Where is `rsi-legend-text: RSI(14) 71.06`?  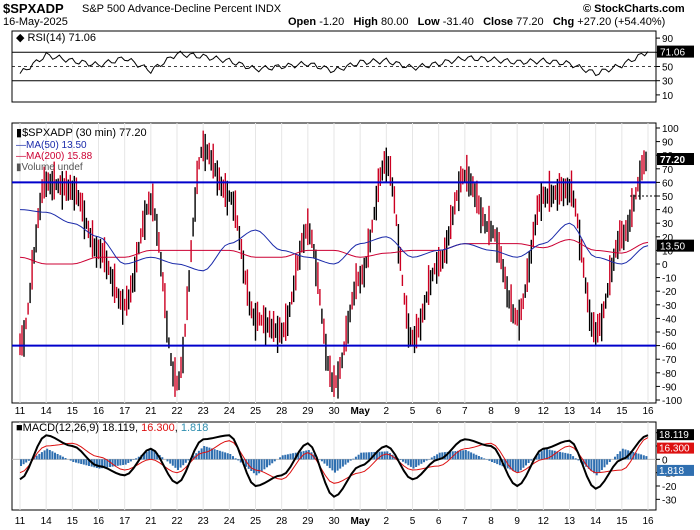 rsi-legend-text: RSI(14) 71.06 is located at coordinates (62, 38).